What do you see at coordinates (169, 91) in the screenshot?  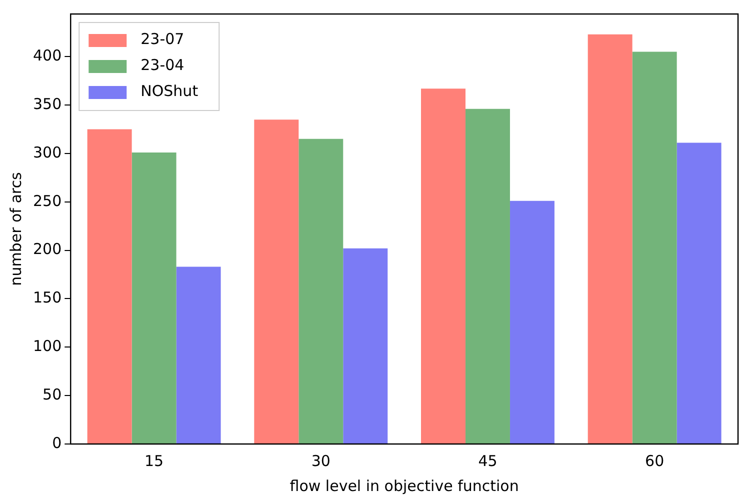 I see `legend-label: NOShut` at bounding box center [169, 91].